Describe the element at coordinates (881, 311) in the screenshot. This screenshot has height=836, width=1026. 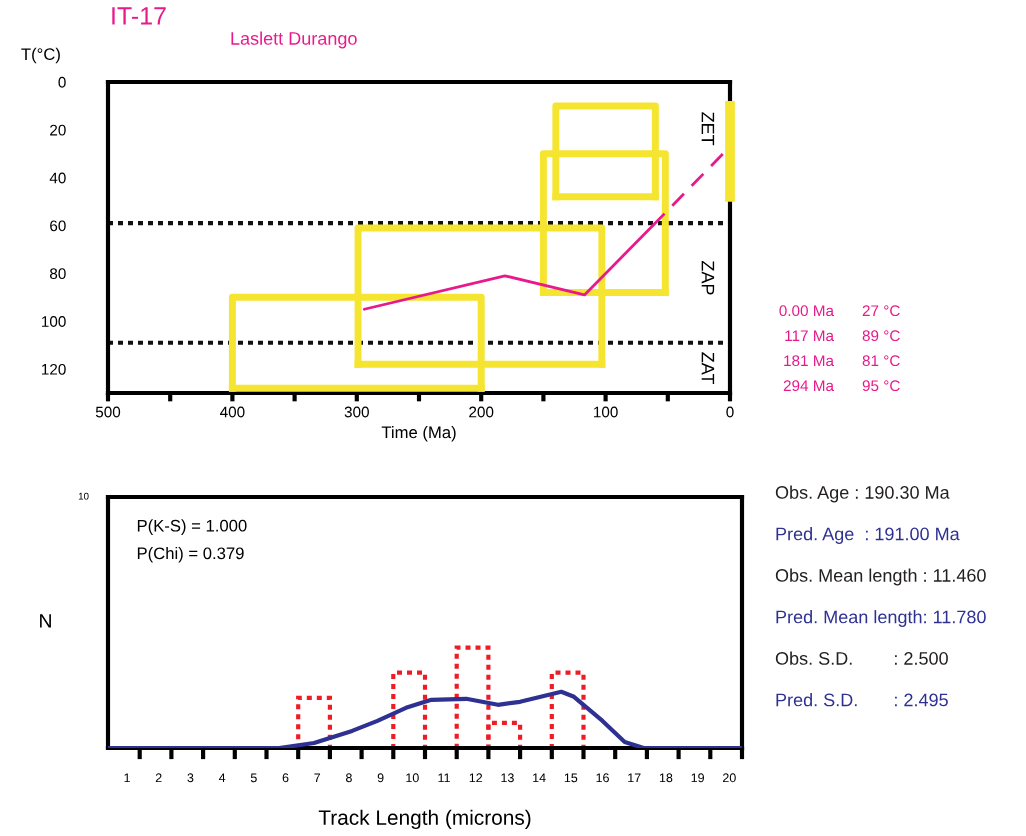
I see `text: 27 °C` at that location.